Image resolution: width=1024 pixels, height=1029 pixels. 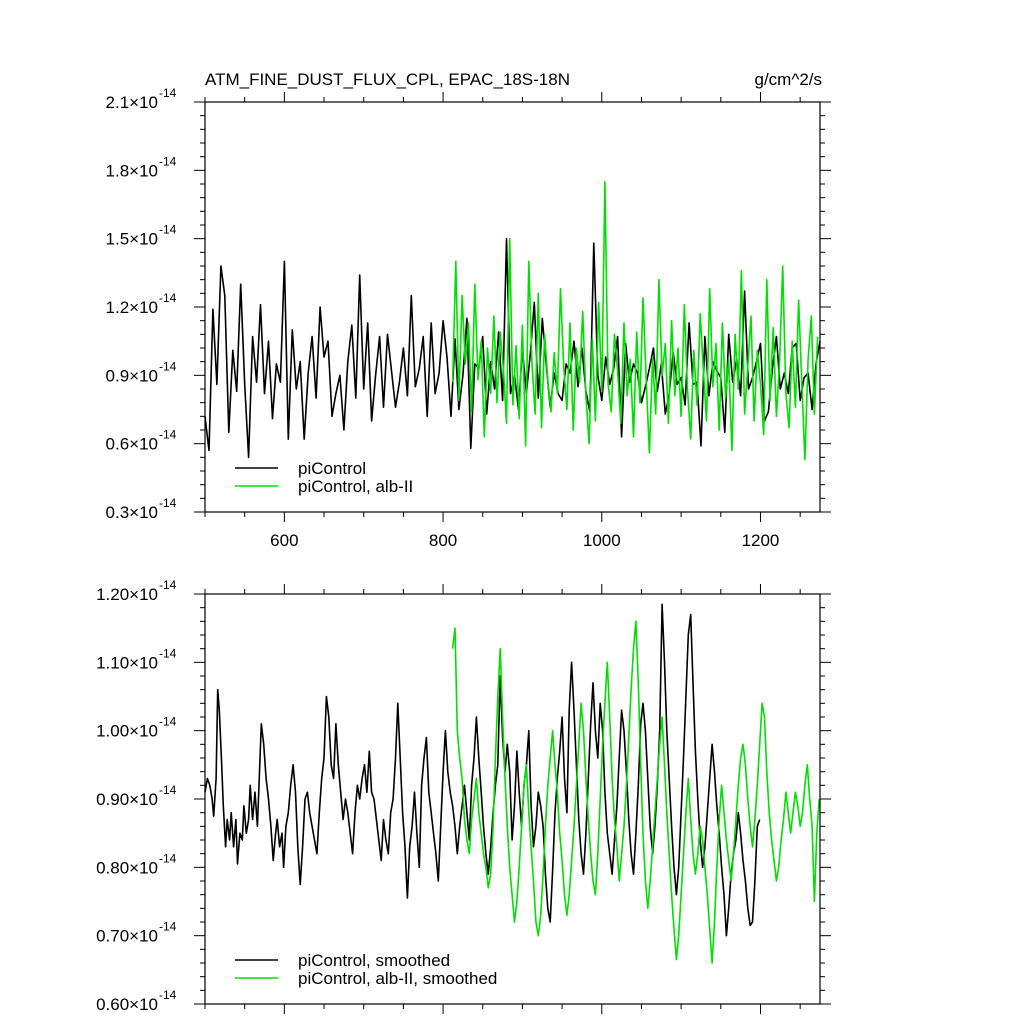 What do you see at coordinates (374, 960) in the screenshot?
I see `legend-label-1: piControl, smoothed` at bounding box center [374, 960].